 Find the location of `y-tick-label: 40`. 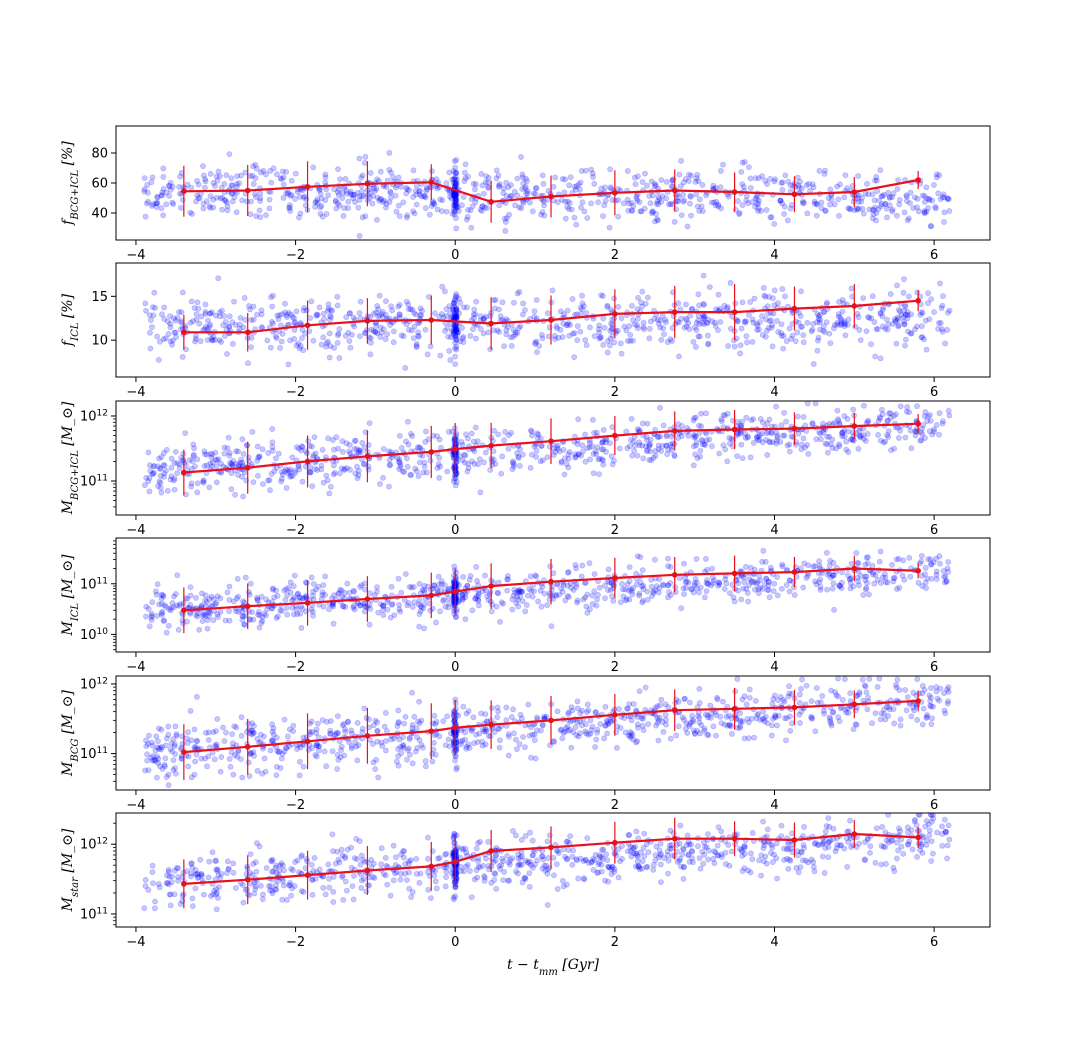

y-tick-label: 40 is located at coordinates (99, 214).